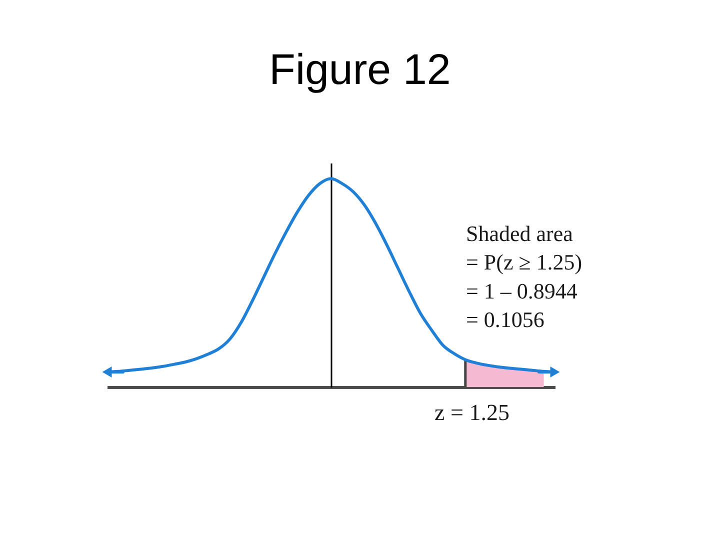 This screenshot has width=720, height=540. I want to click on annotation: = 1 – 0.8944, so click(522, 291).